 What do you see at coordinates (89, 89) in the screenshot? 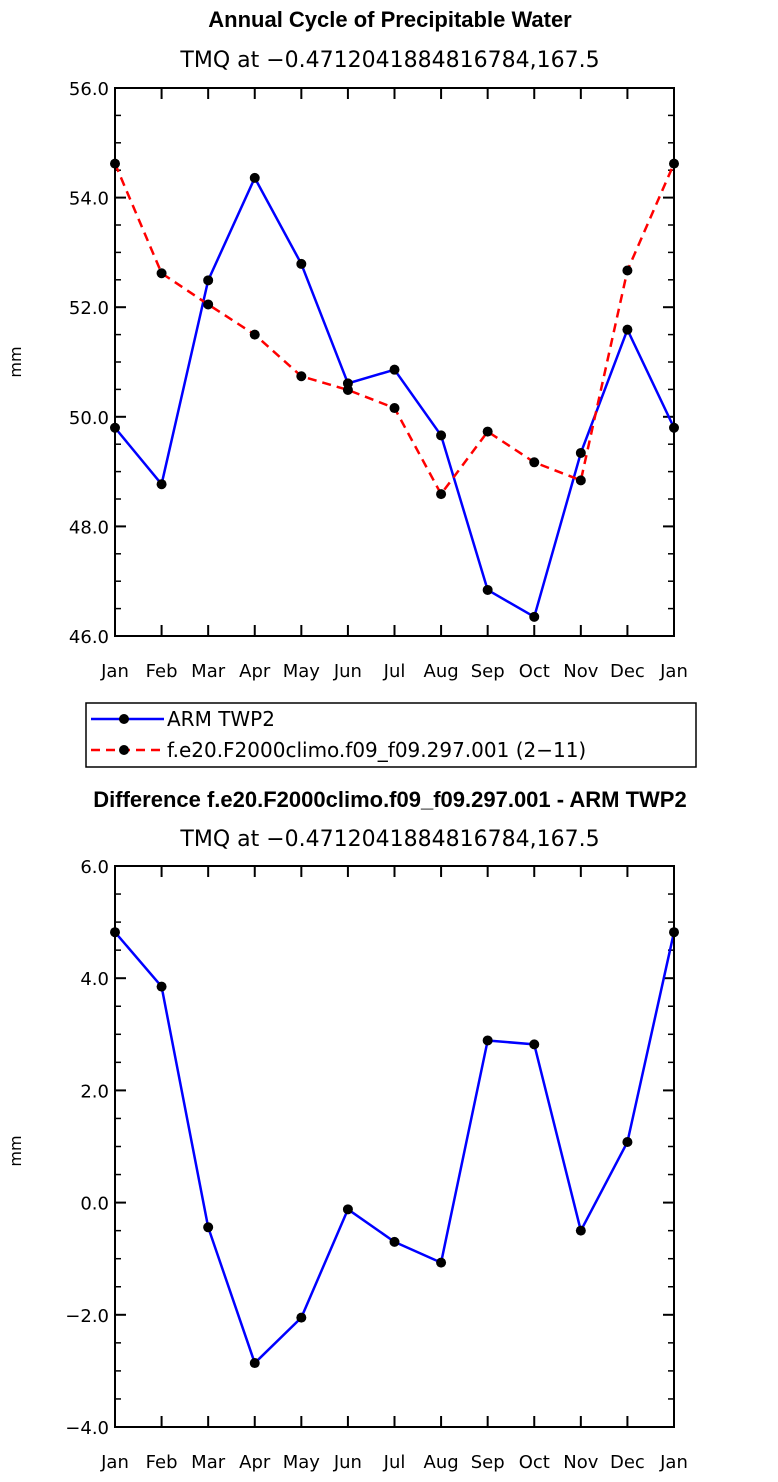
I see `y-tick-label: 56.0` at bounding box center [89, 89].